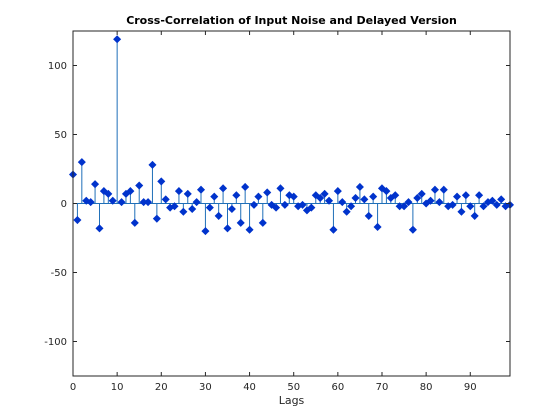  I want to click on x-tick-label: 0, so click(73, 387).